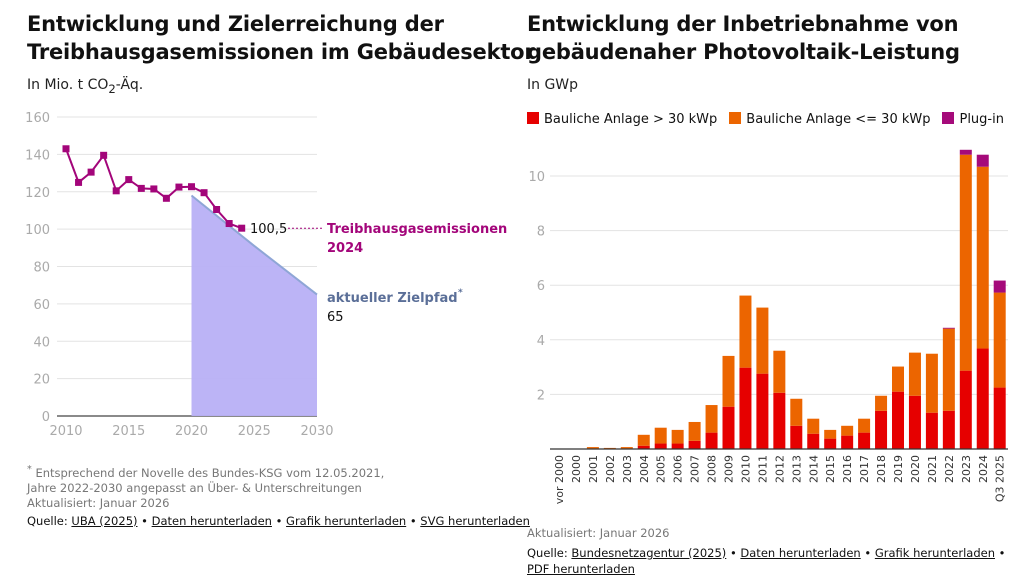 The image size is (1024, 580). Describe the element at coordinates (37, 155) in the screenshot. I see `y-tick-label: 140` at that location.